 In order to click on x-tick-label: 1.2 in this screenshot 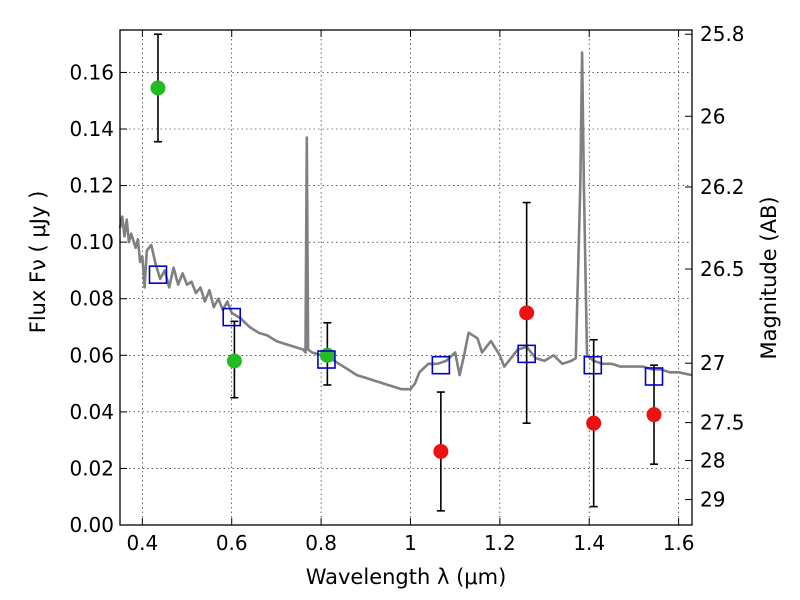, I will do `click(500, 543)`.